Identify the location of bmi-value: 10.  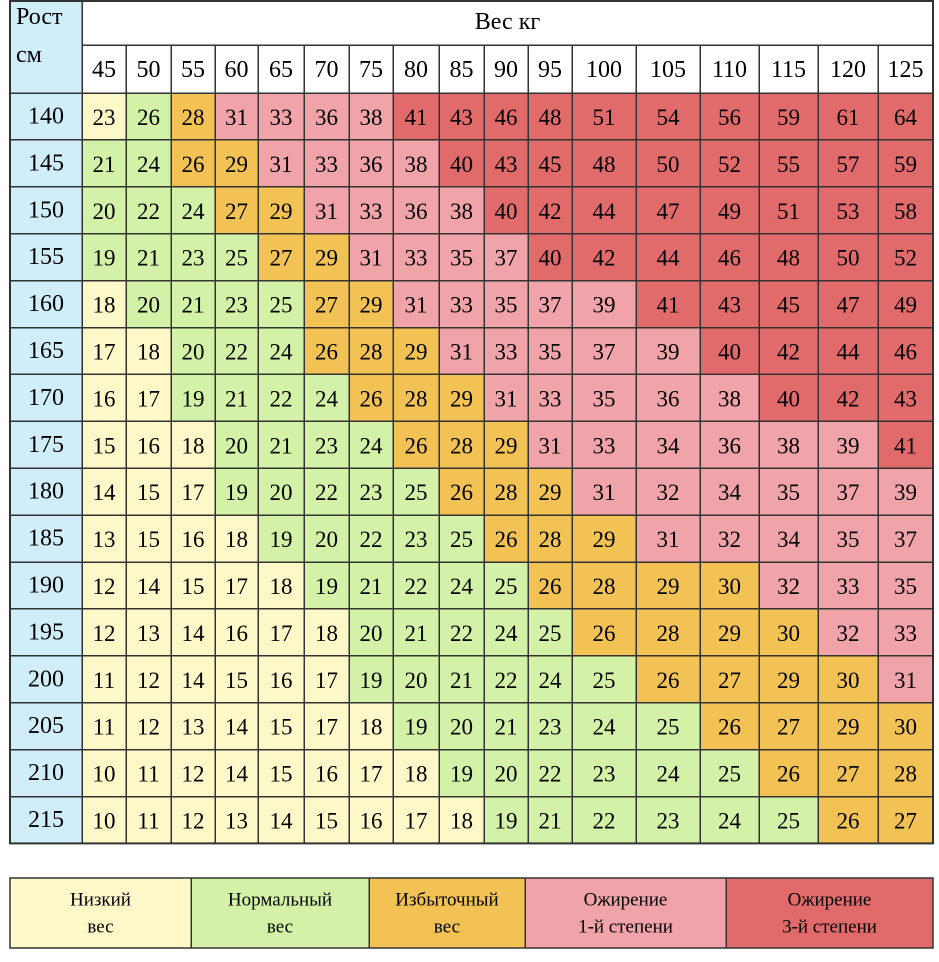
(104, 820).